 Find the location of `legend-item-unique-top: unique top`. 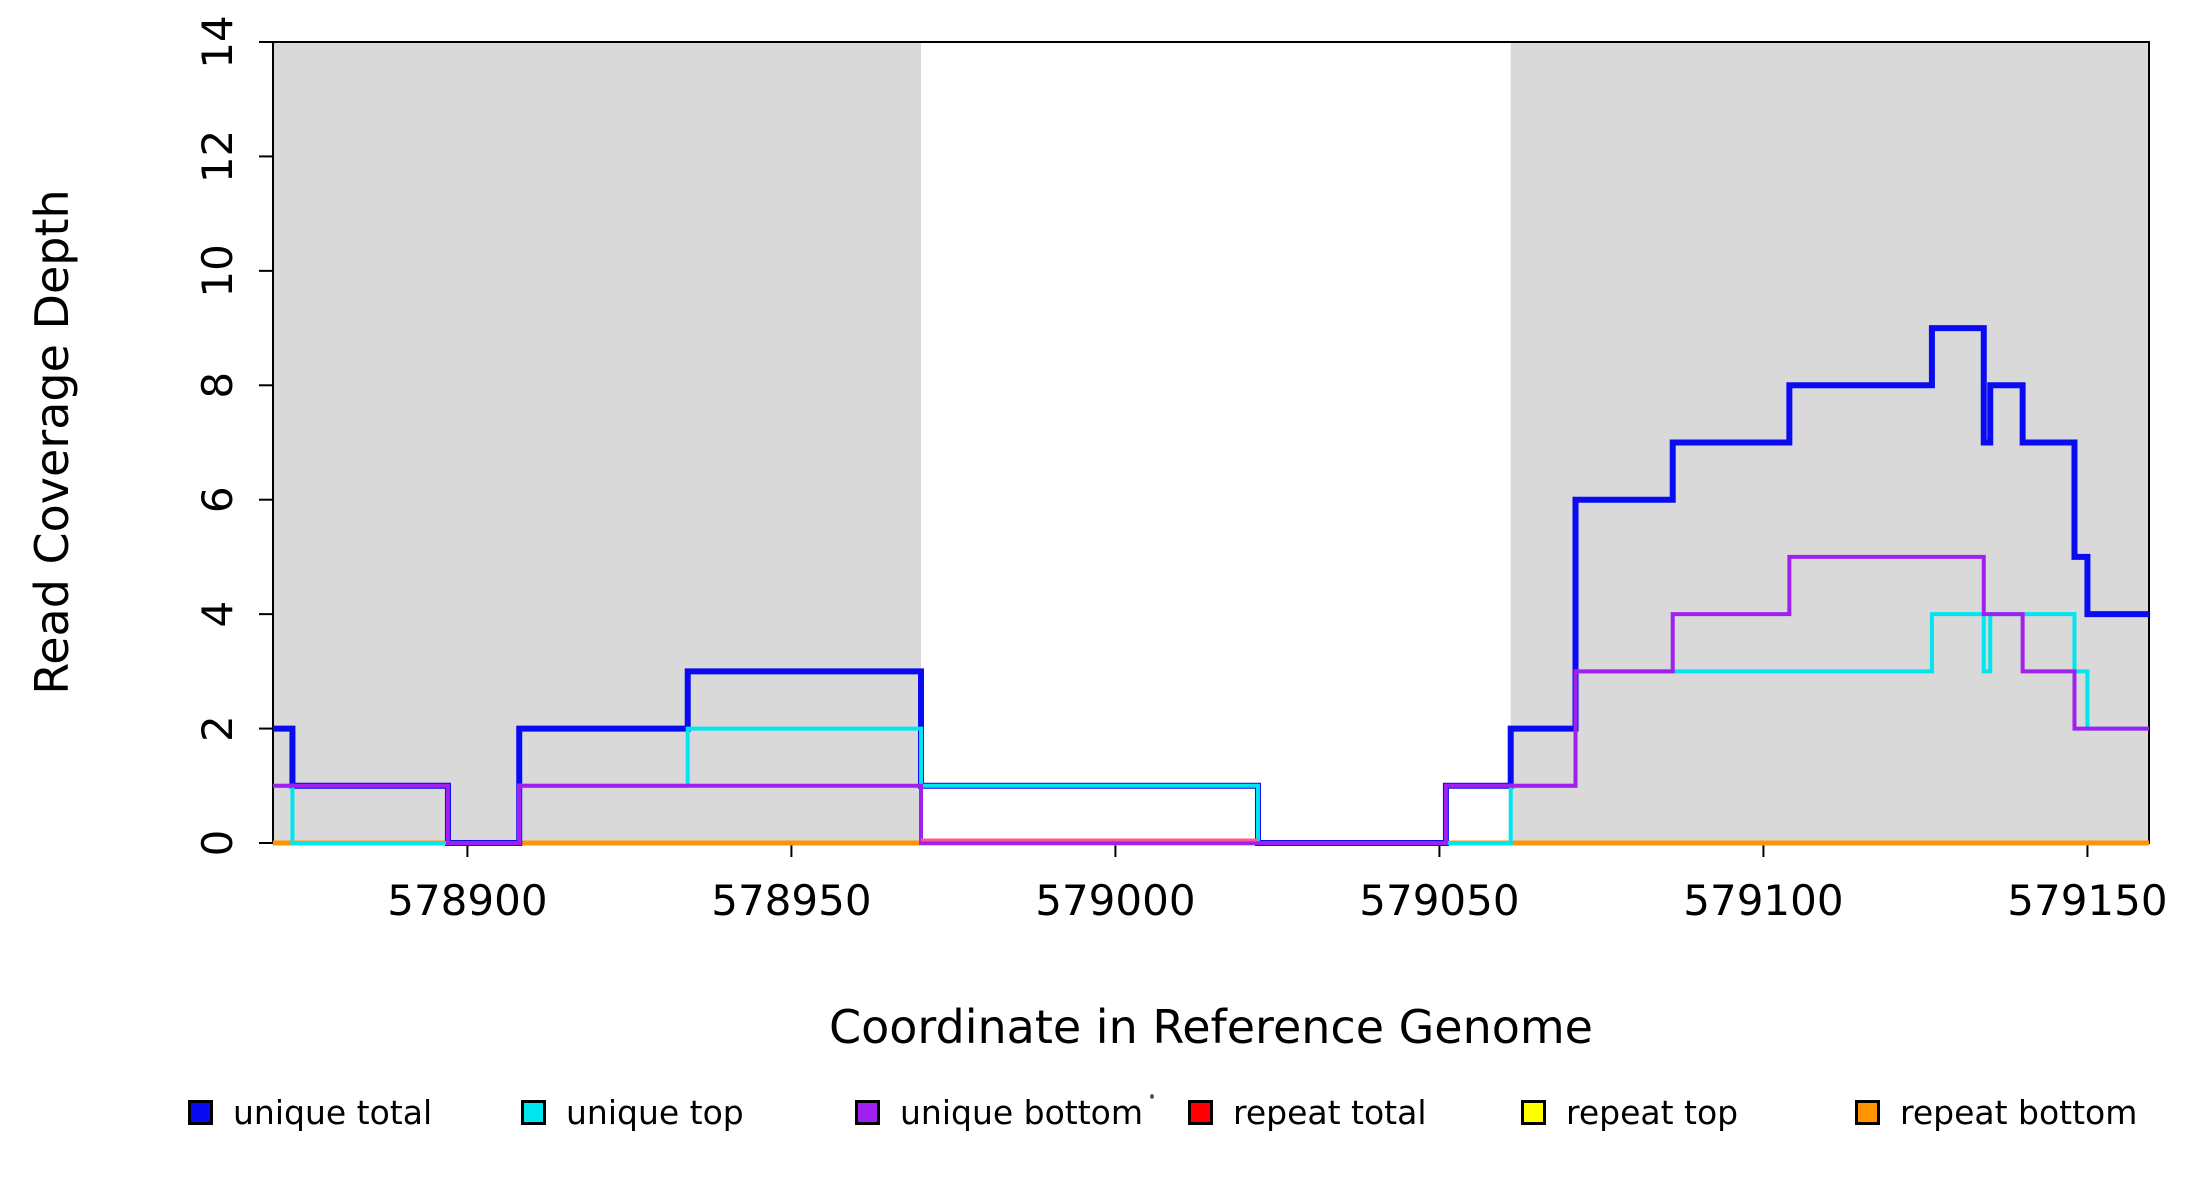

legend-item-unique-top: unique top is located at coordinates (632, 1112).